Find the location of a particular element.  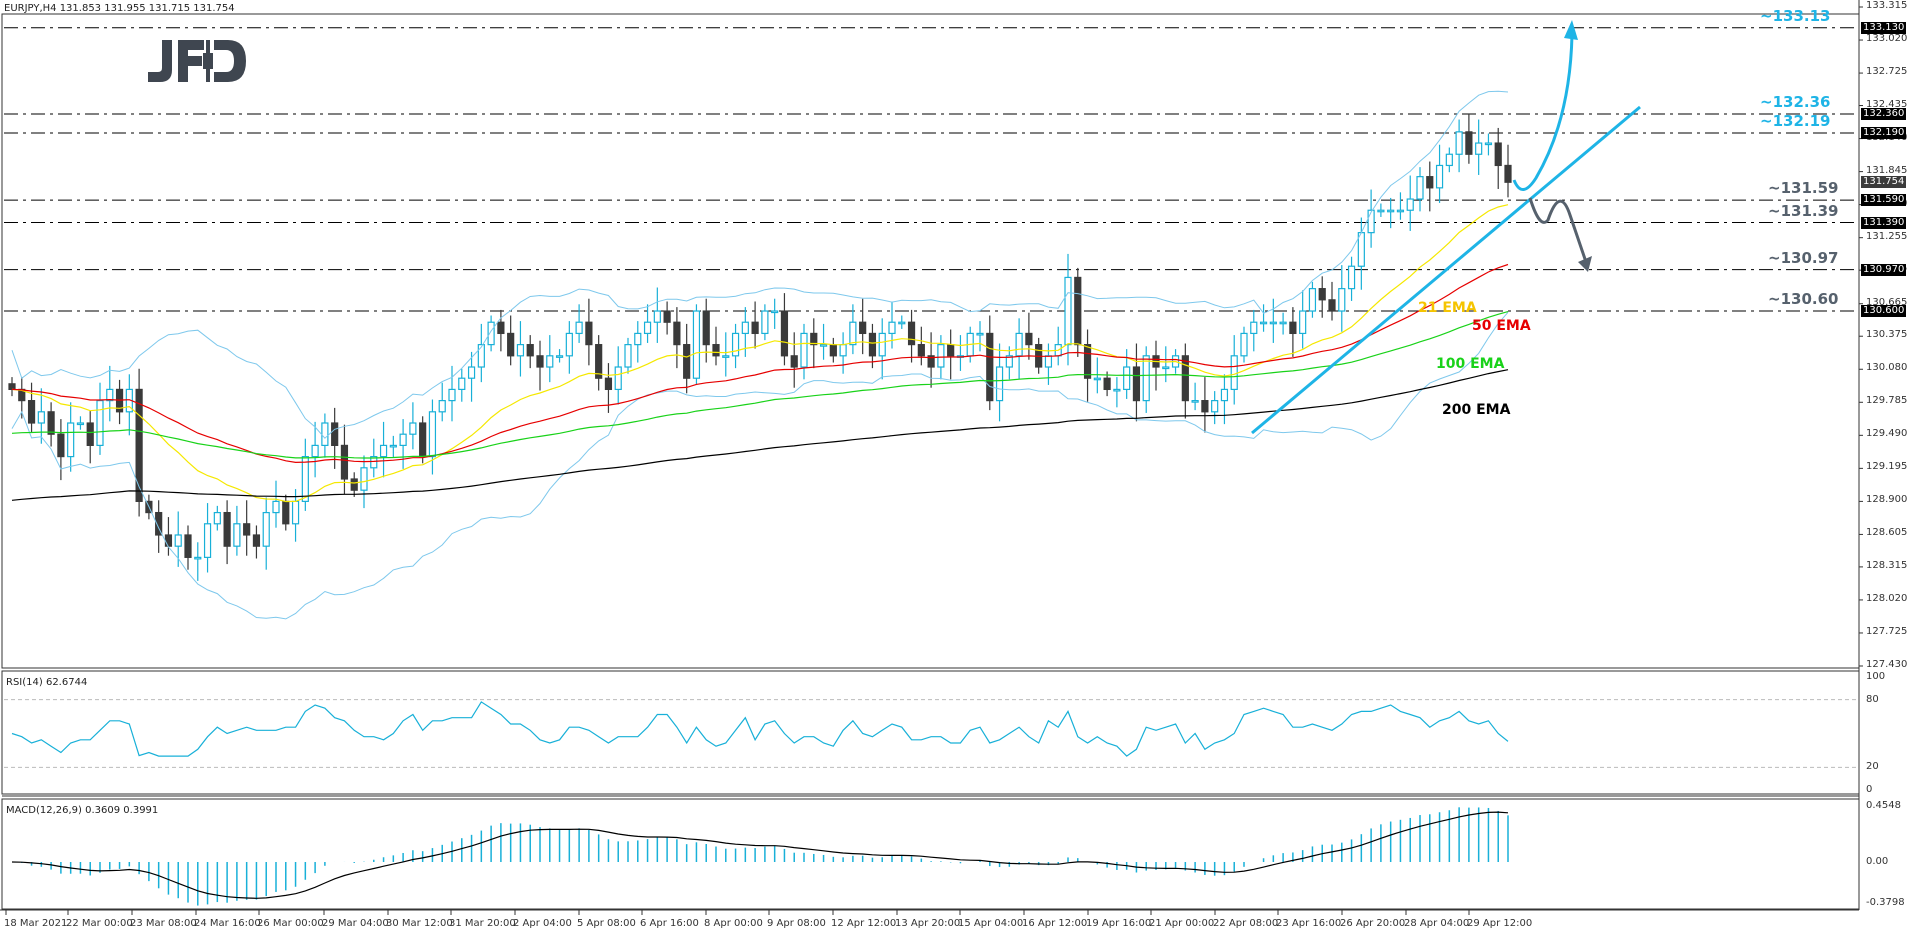

macd-label: MACD(12,26,9) 0.3609 0.3991 is located at coordinates (82, 810).